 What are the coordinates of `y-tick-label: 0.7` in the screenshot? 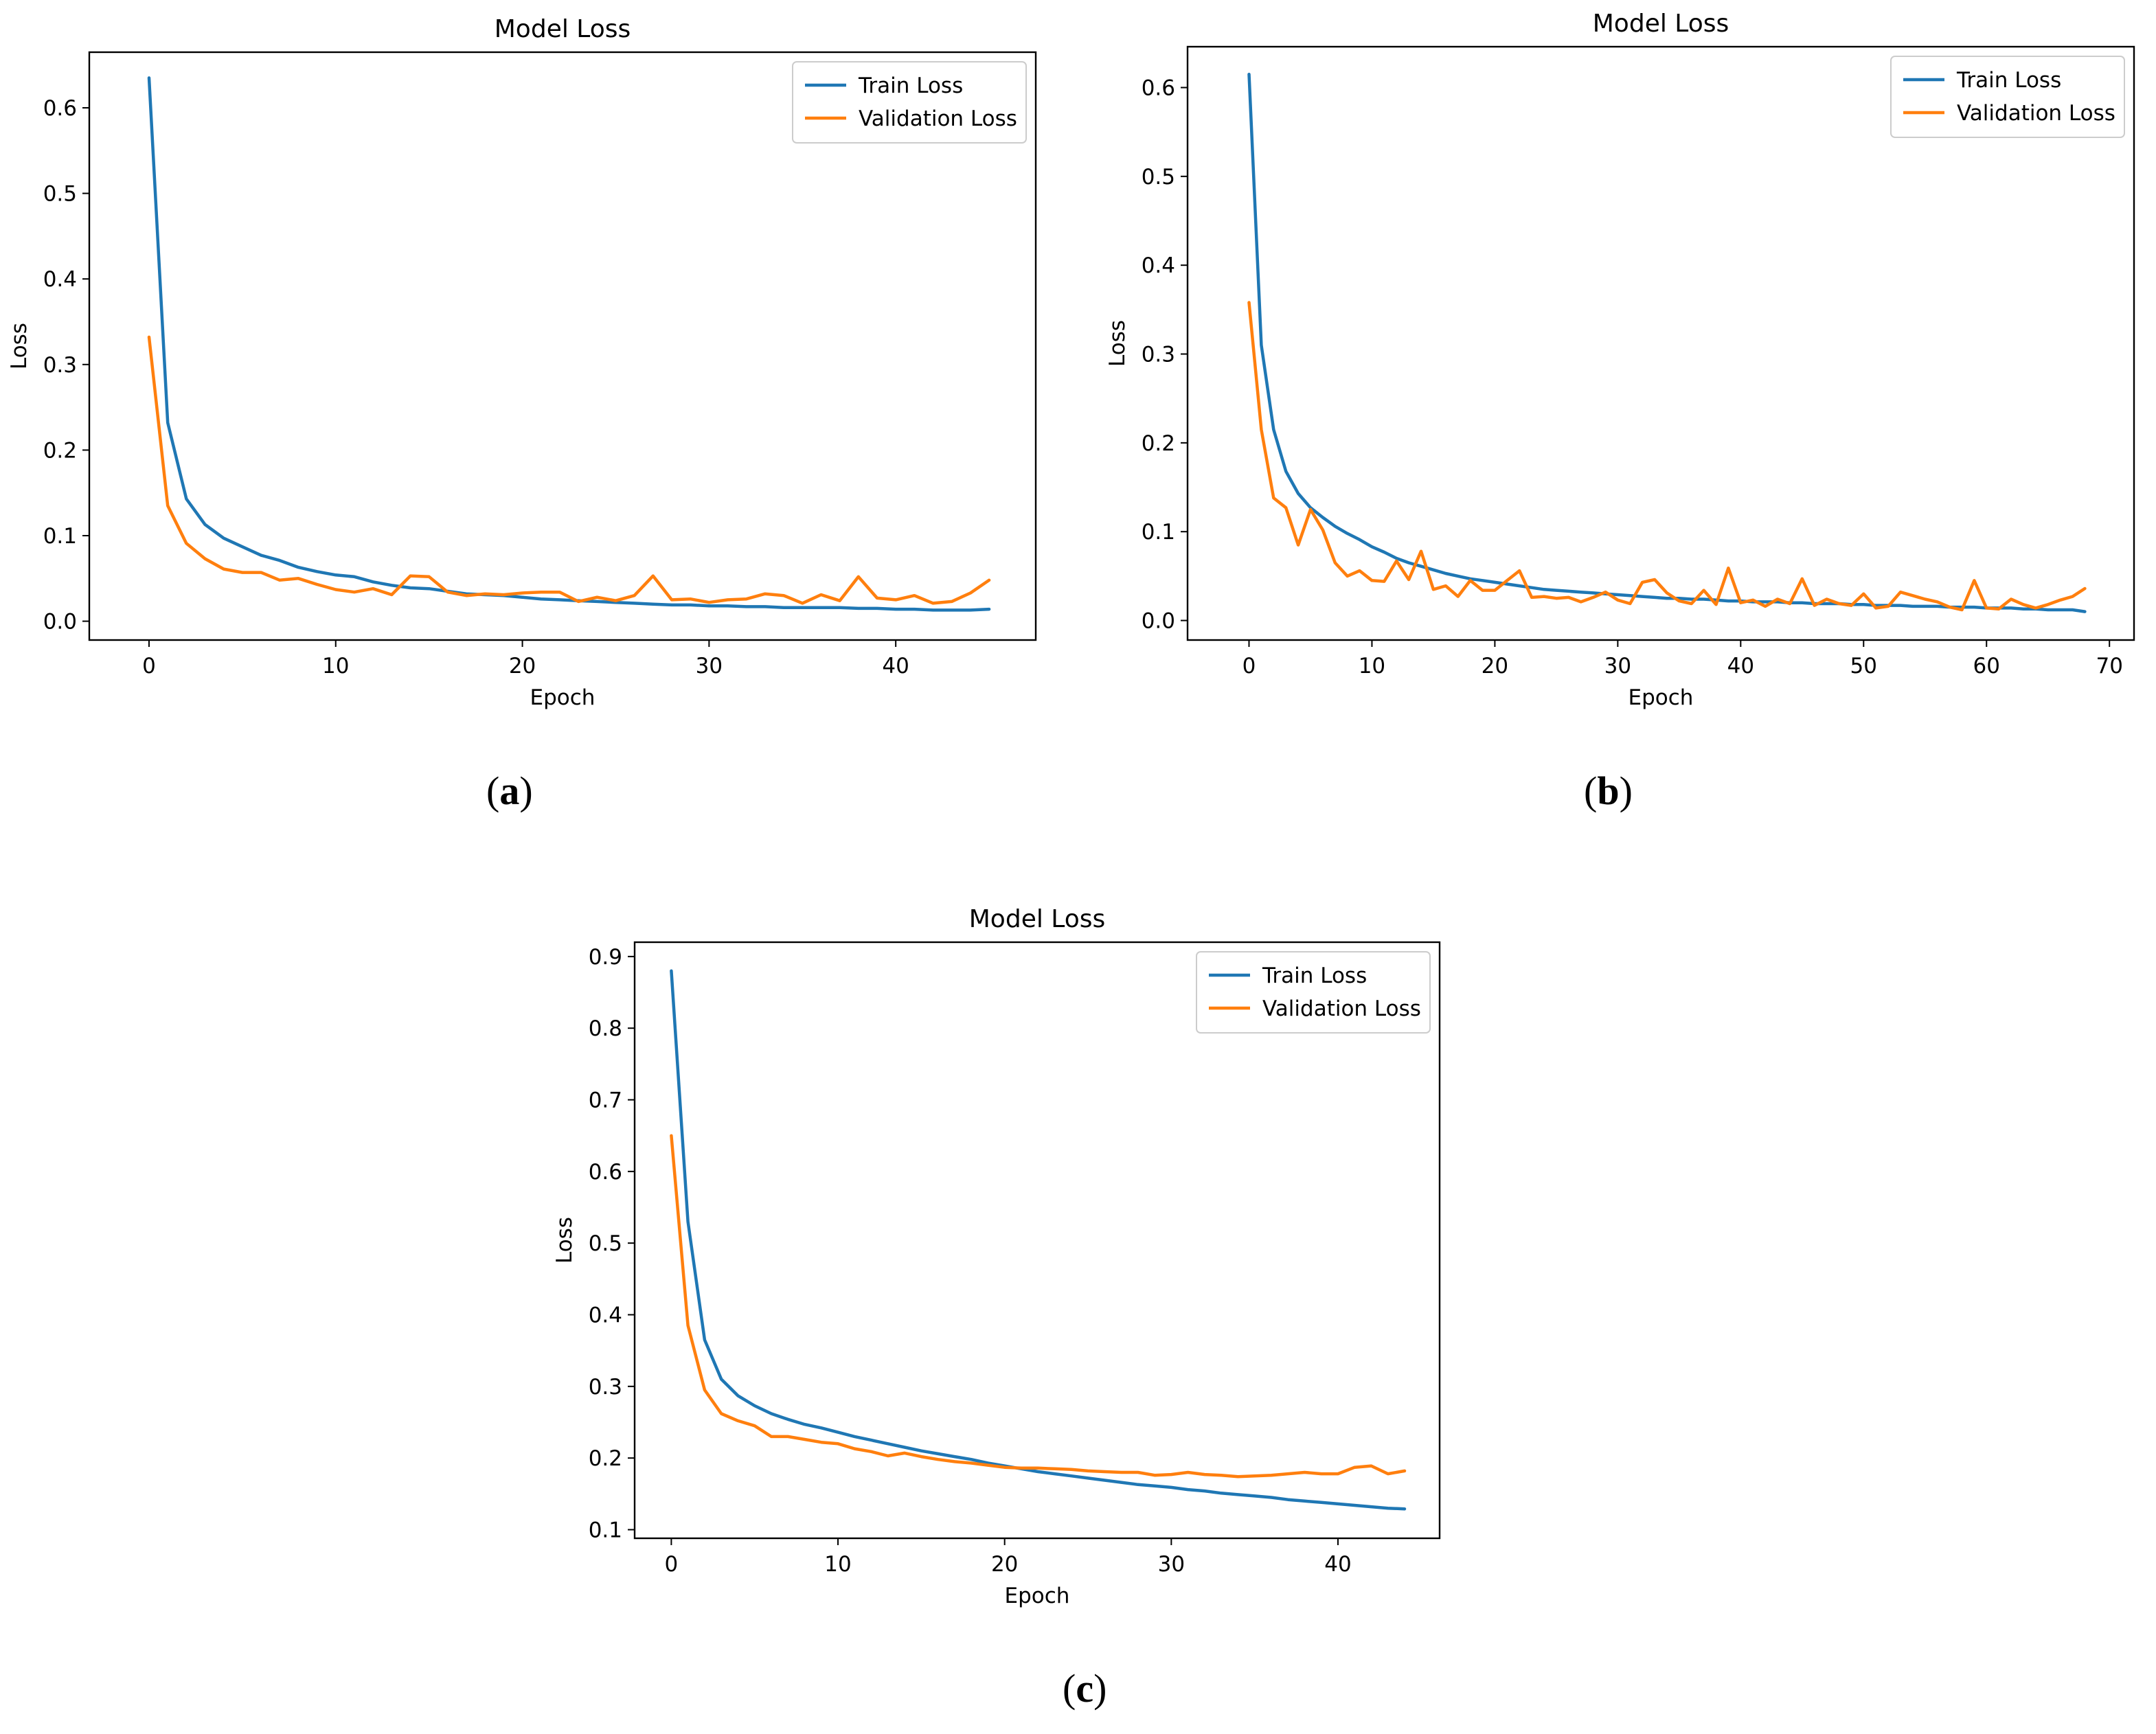 It's located at (605, 1100).